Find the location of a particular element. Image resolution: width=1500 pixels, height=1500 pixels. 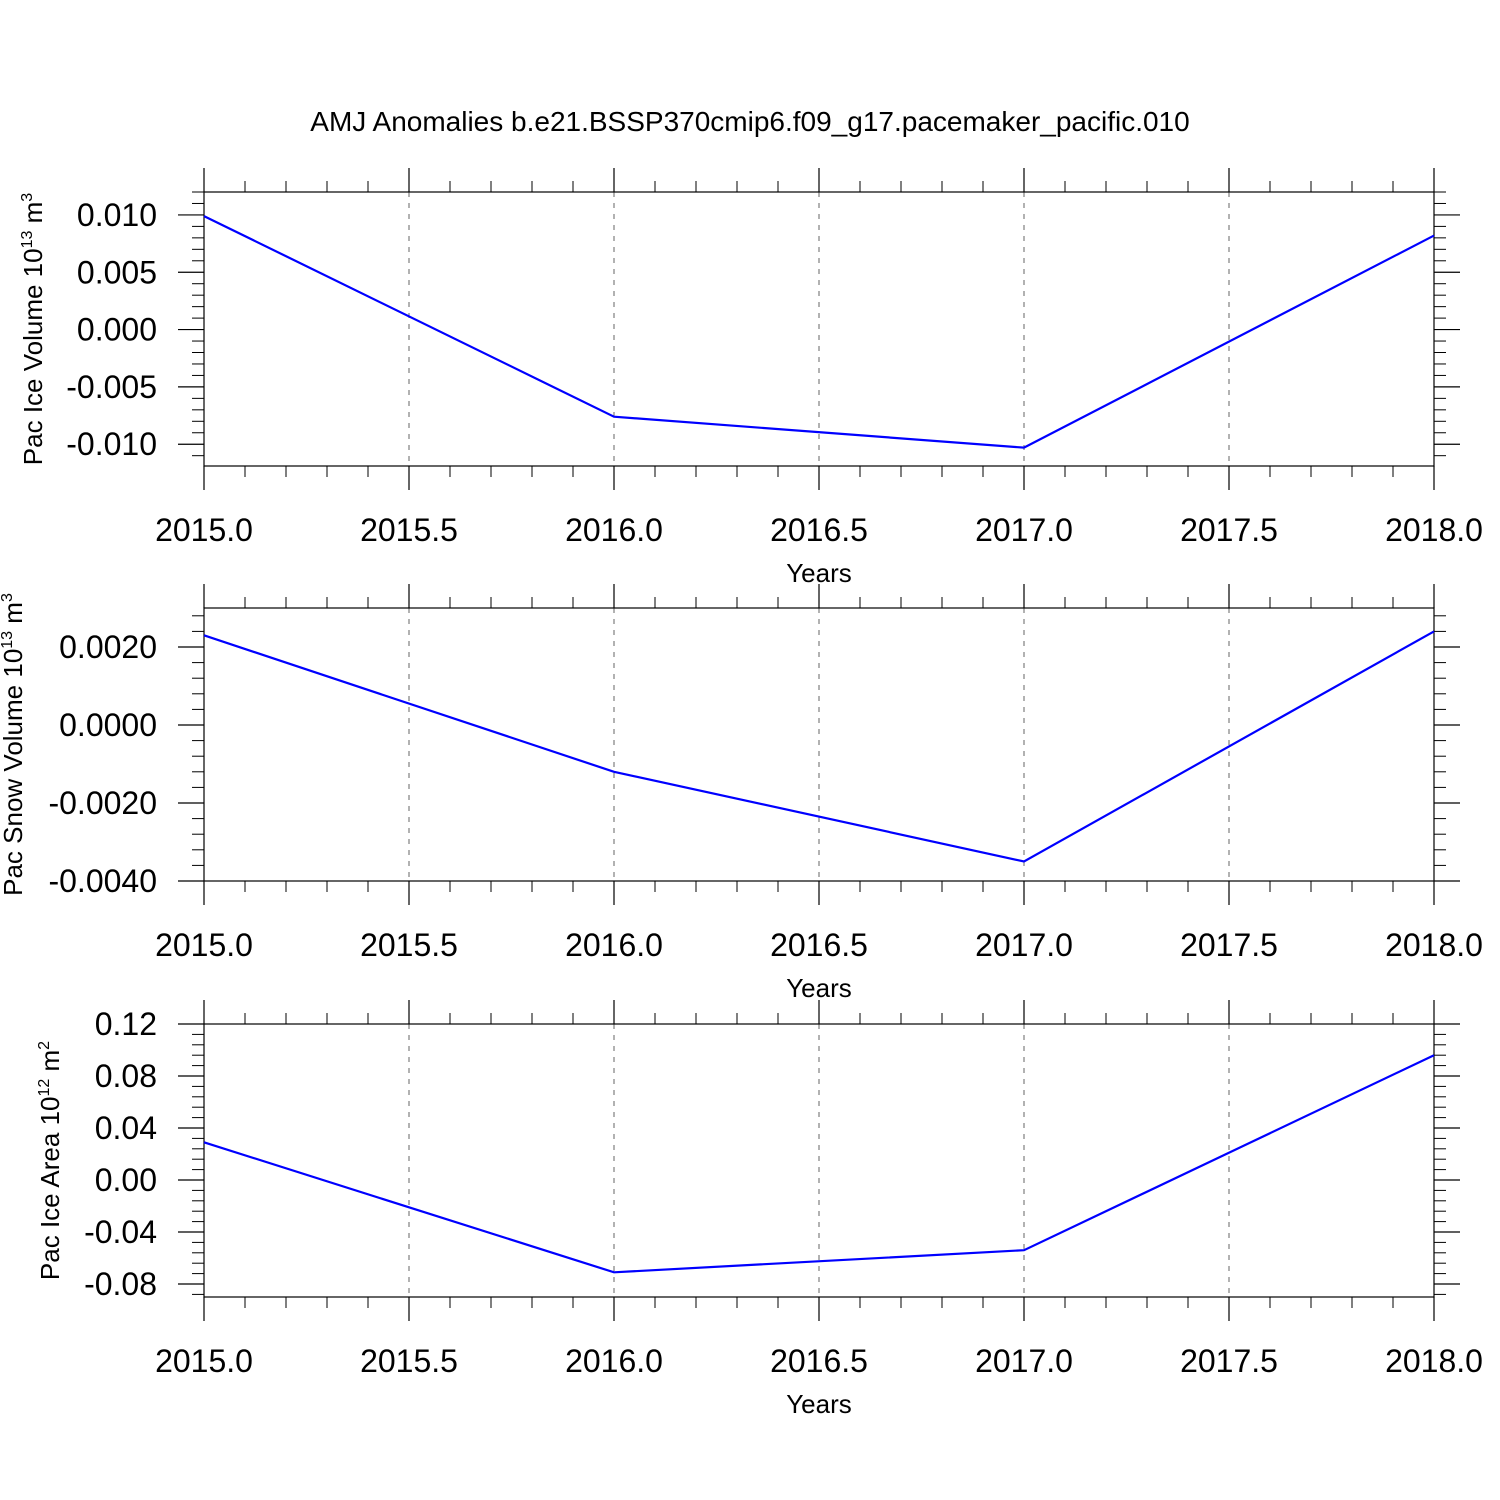

y-tick-label: 0.010 is located at coordinates (117, 215).